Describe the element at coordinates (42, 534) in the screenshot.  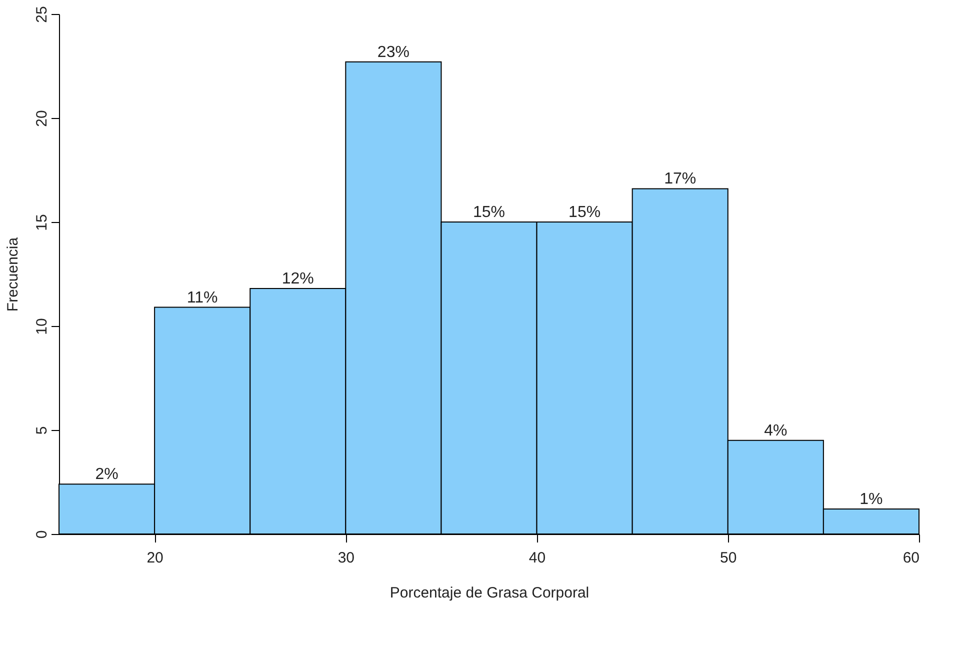
I see `y-tick-label: 0` at that location.